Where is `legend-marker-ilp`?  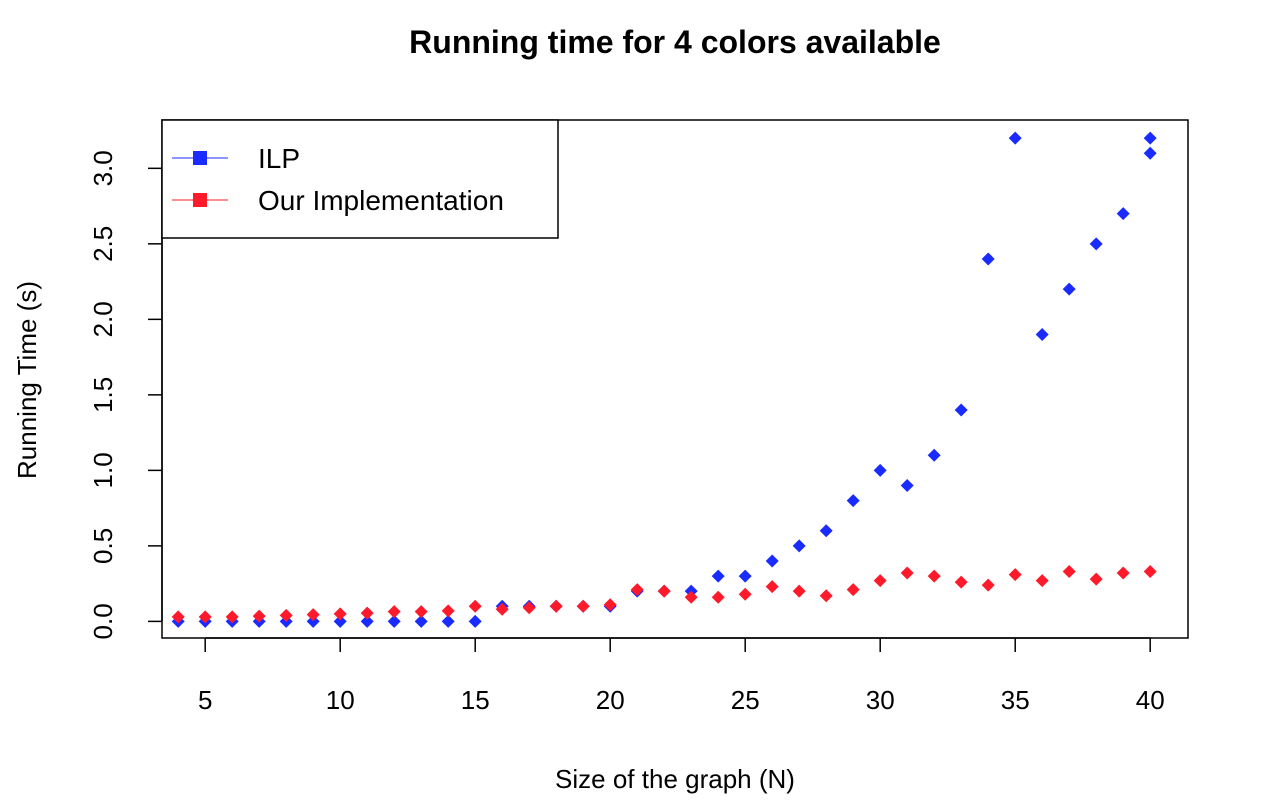
legend-marker-ilp is located at coordinates (200, 158).